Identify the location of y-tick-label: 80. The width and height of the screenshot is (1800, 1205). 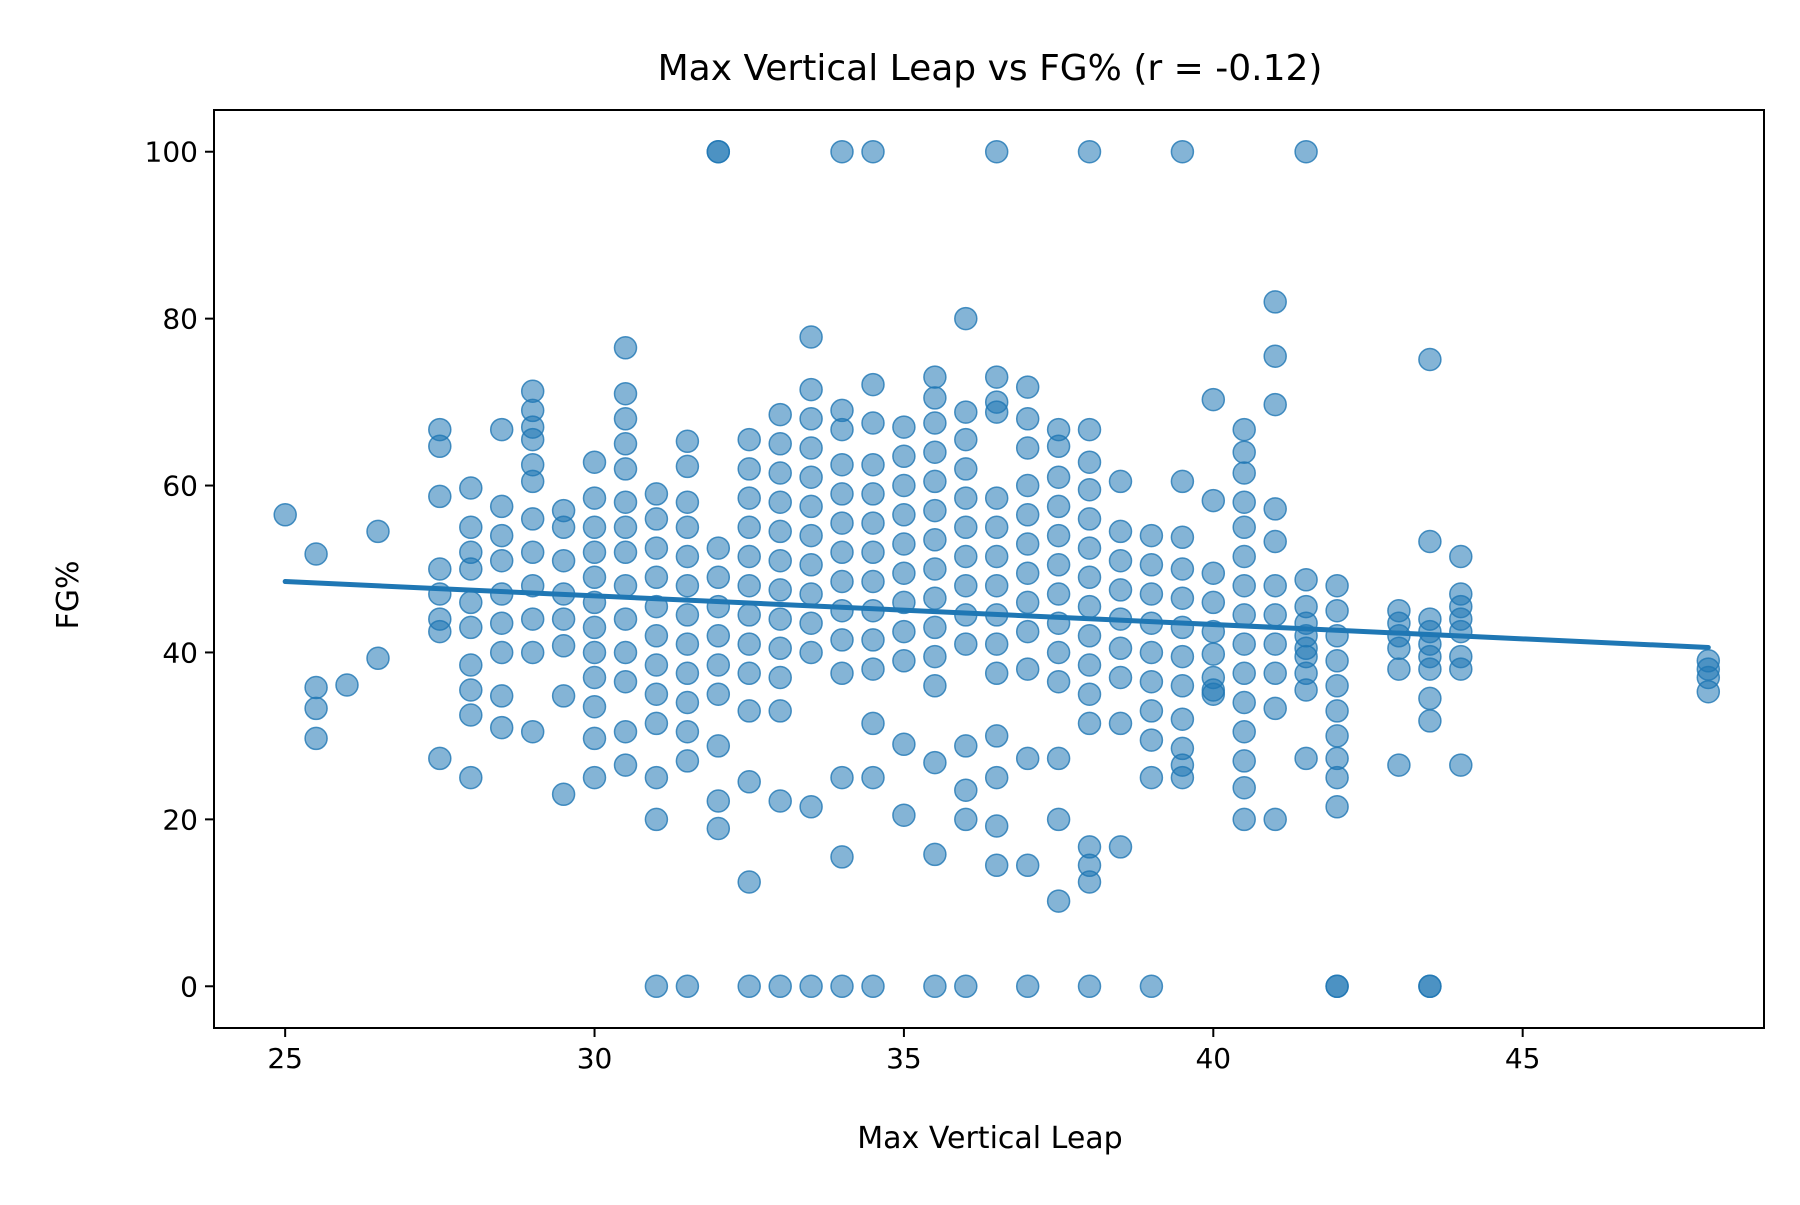
(180, 319).